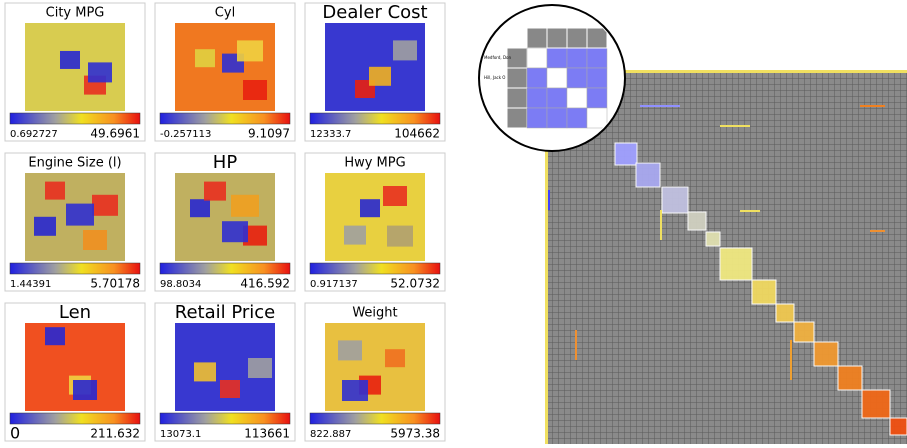 The image size is (907, 448). Describe the element at coordinates (374, 163) in the screenshot. I see `panel-title: Hwy MPG` at that location.